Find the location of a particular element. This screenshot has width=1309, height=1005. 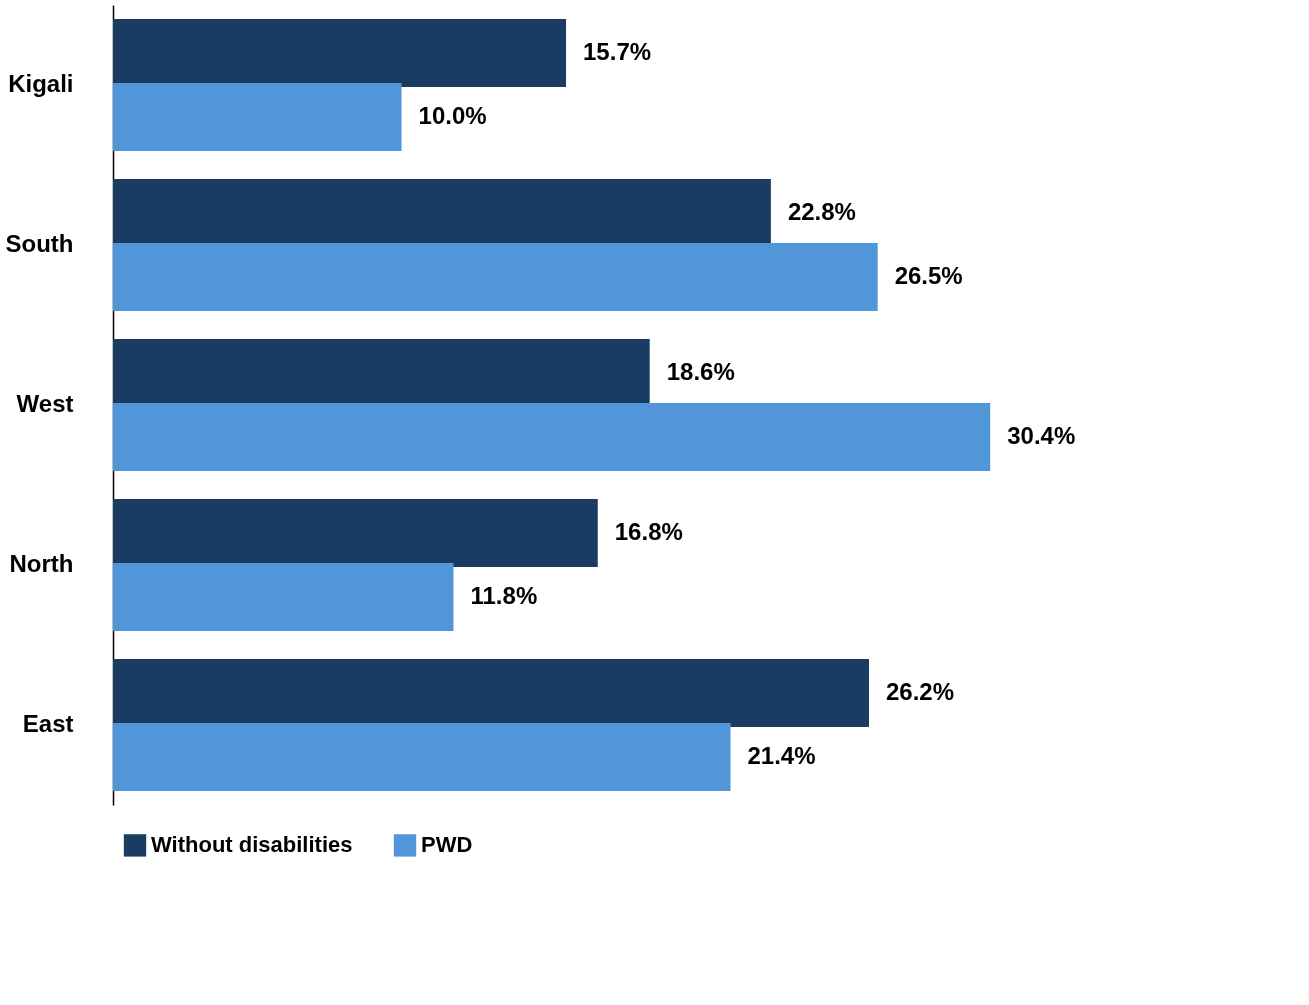

legend-label: Without disabilities is located at coordinates (252, 845).